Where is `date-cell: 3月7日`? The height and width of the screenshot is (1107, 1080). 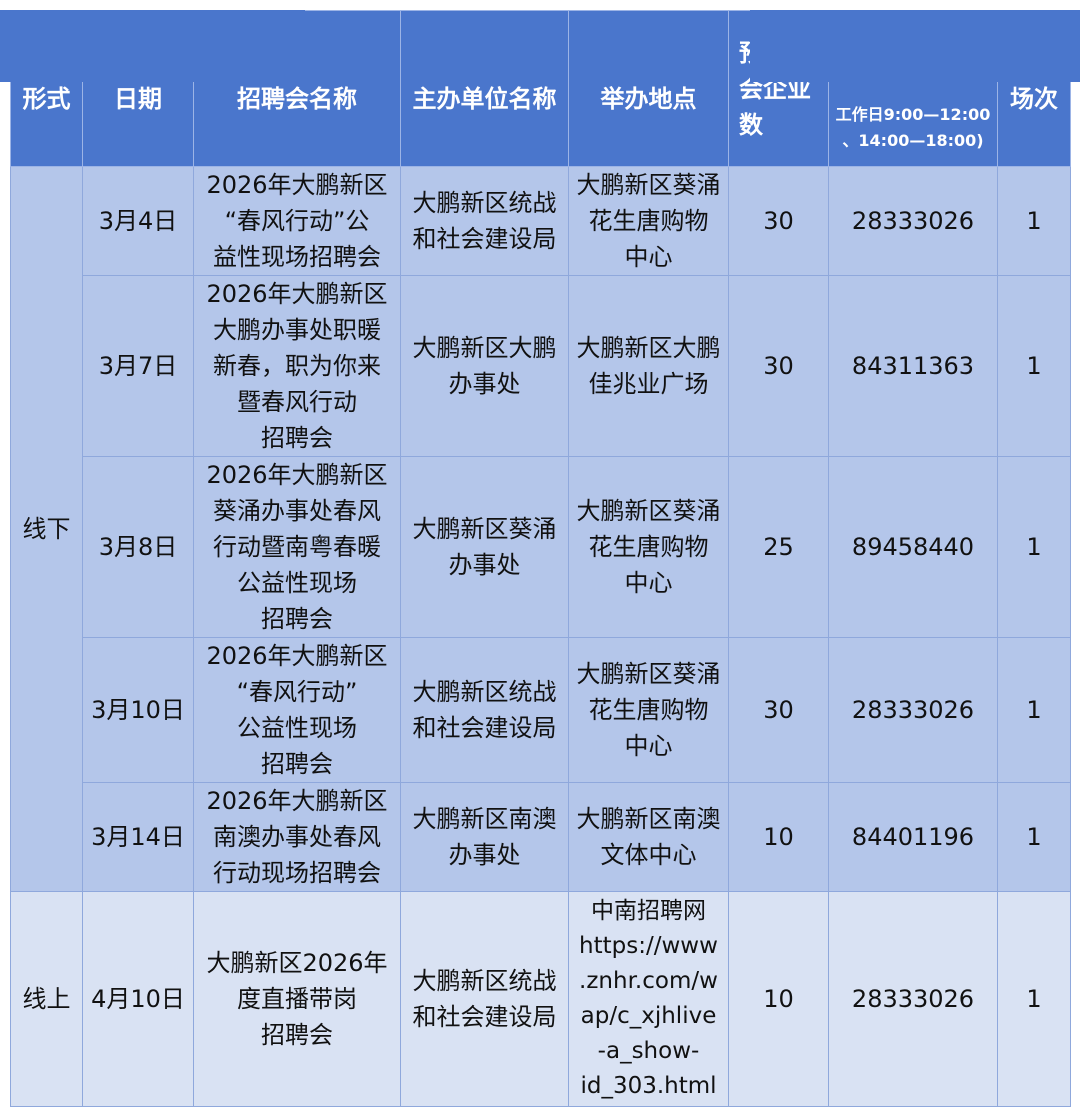
date-cell: 3月7日 is located at coordinates (138, 366).